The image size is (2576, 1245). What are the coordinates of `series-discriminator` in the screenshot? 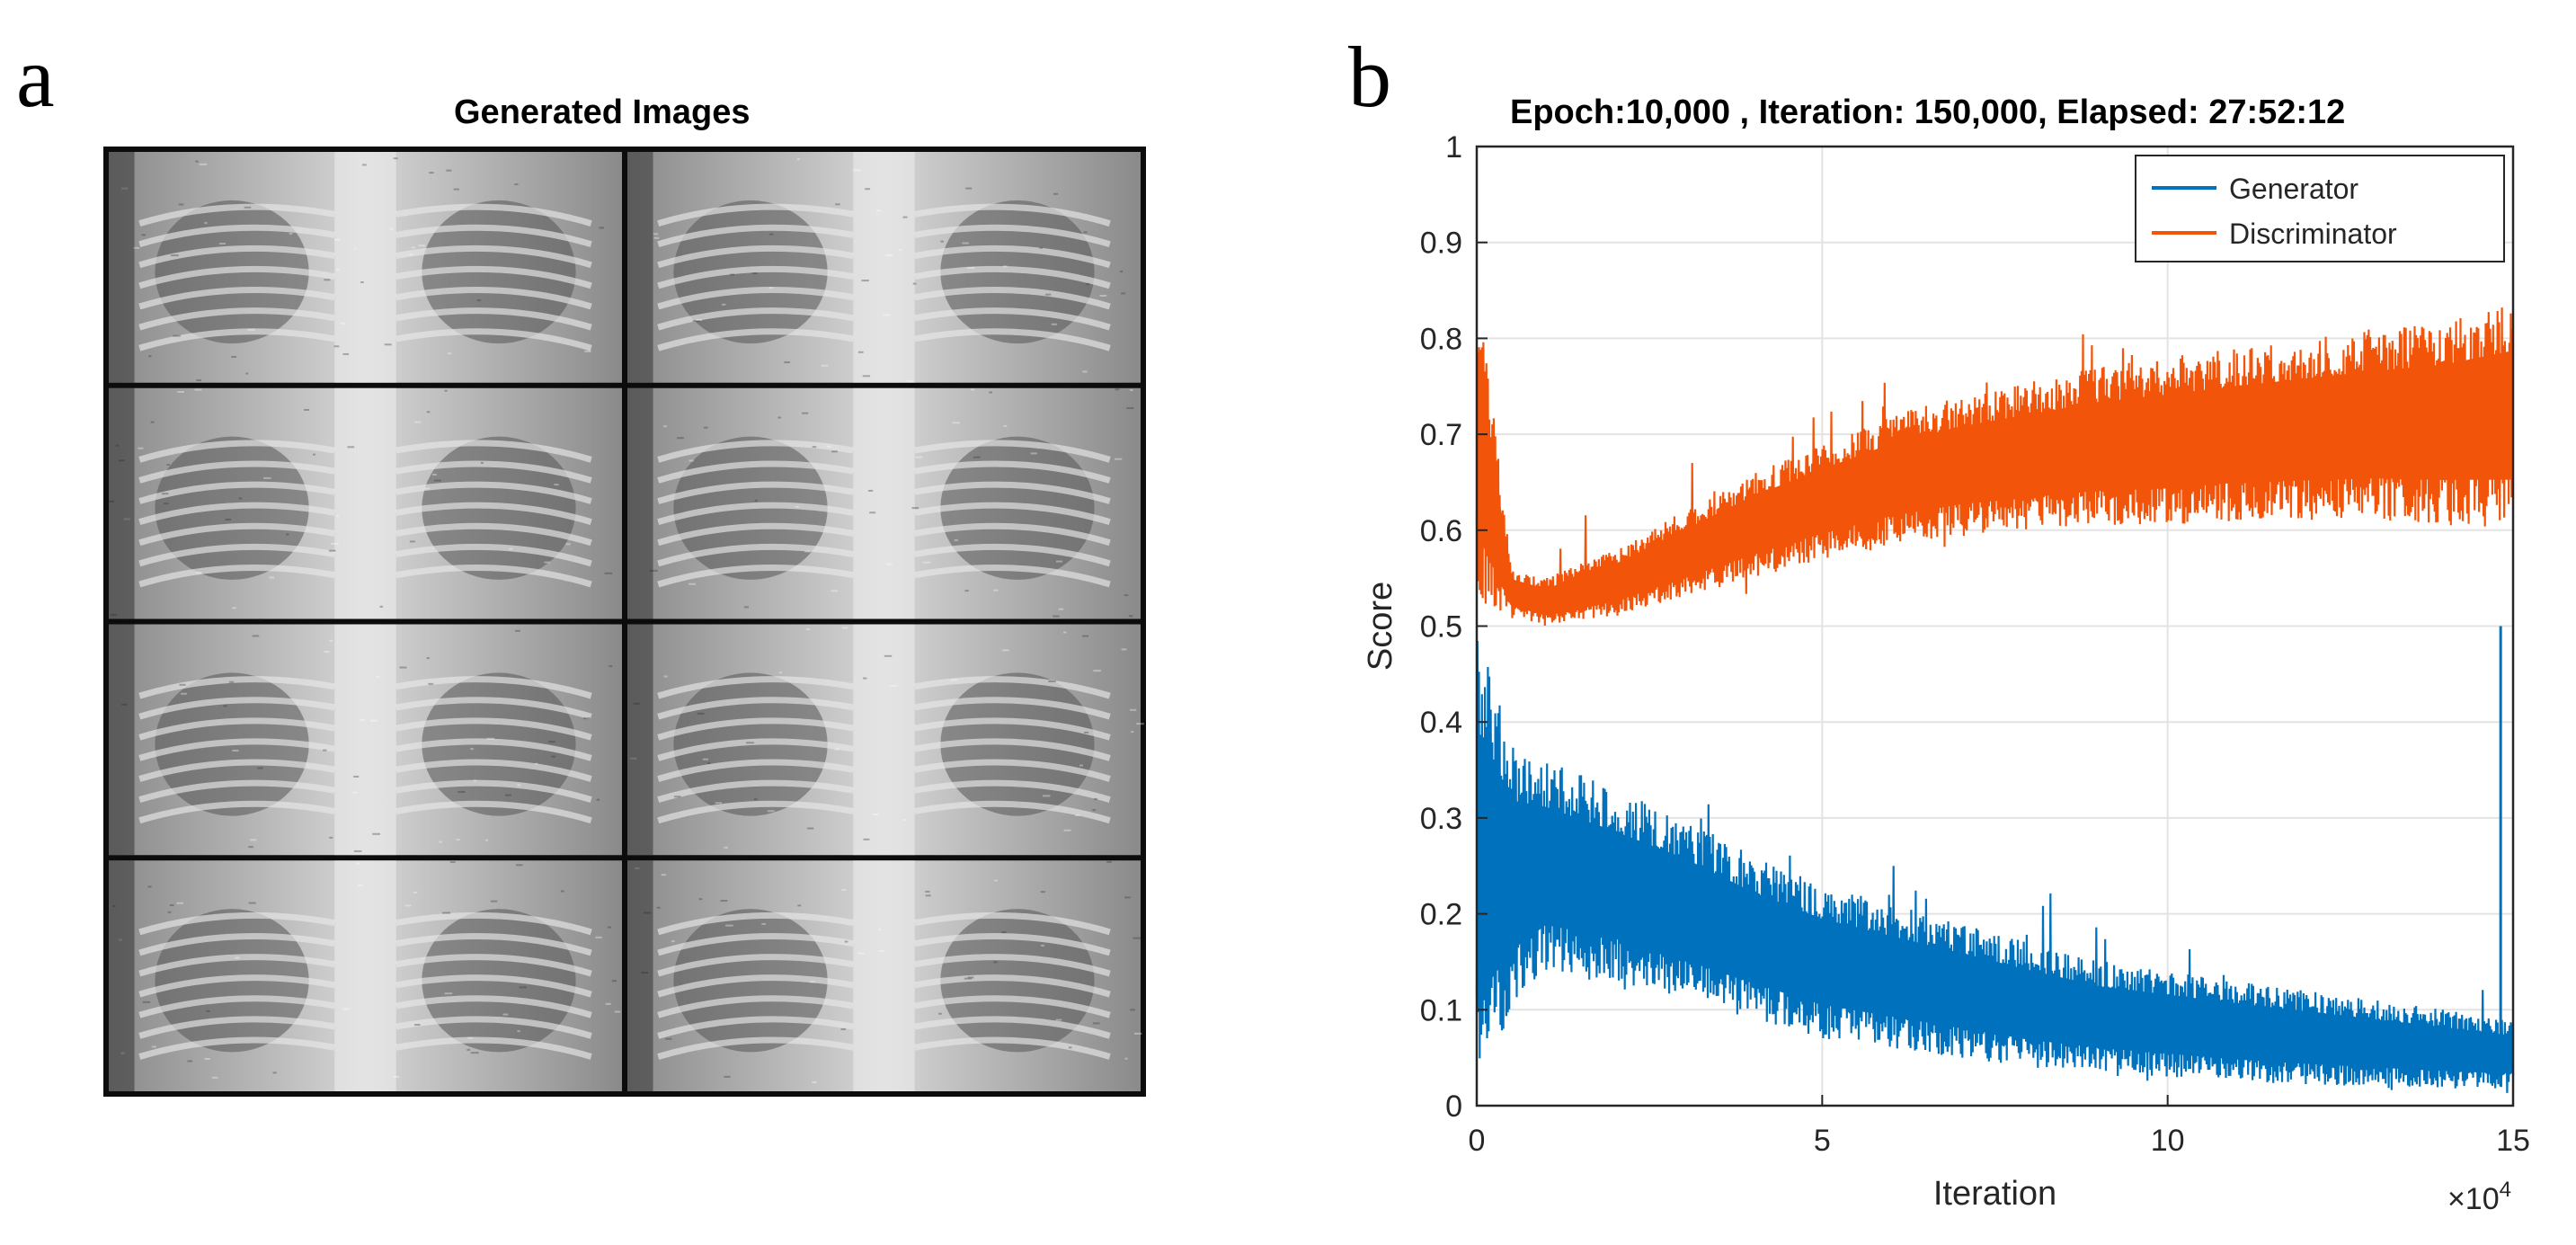 It's located at (1995, 467).